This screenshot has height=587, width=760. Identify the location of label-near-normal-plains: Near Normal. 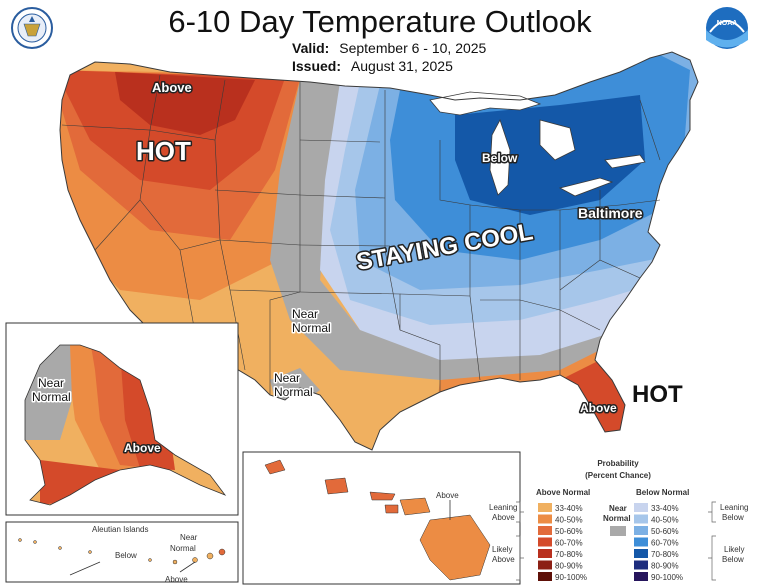
(311, 321).